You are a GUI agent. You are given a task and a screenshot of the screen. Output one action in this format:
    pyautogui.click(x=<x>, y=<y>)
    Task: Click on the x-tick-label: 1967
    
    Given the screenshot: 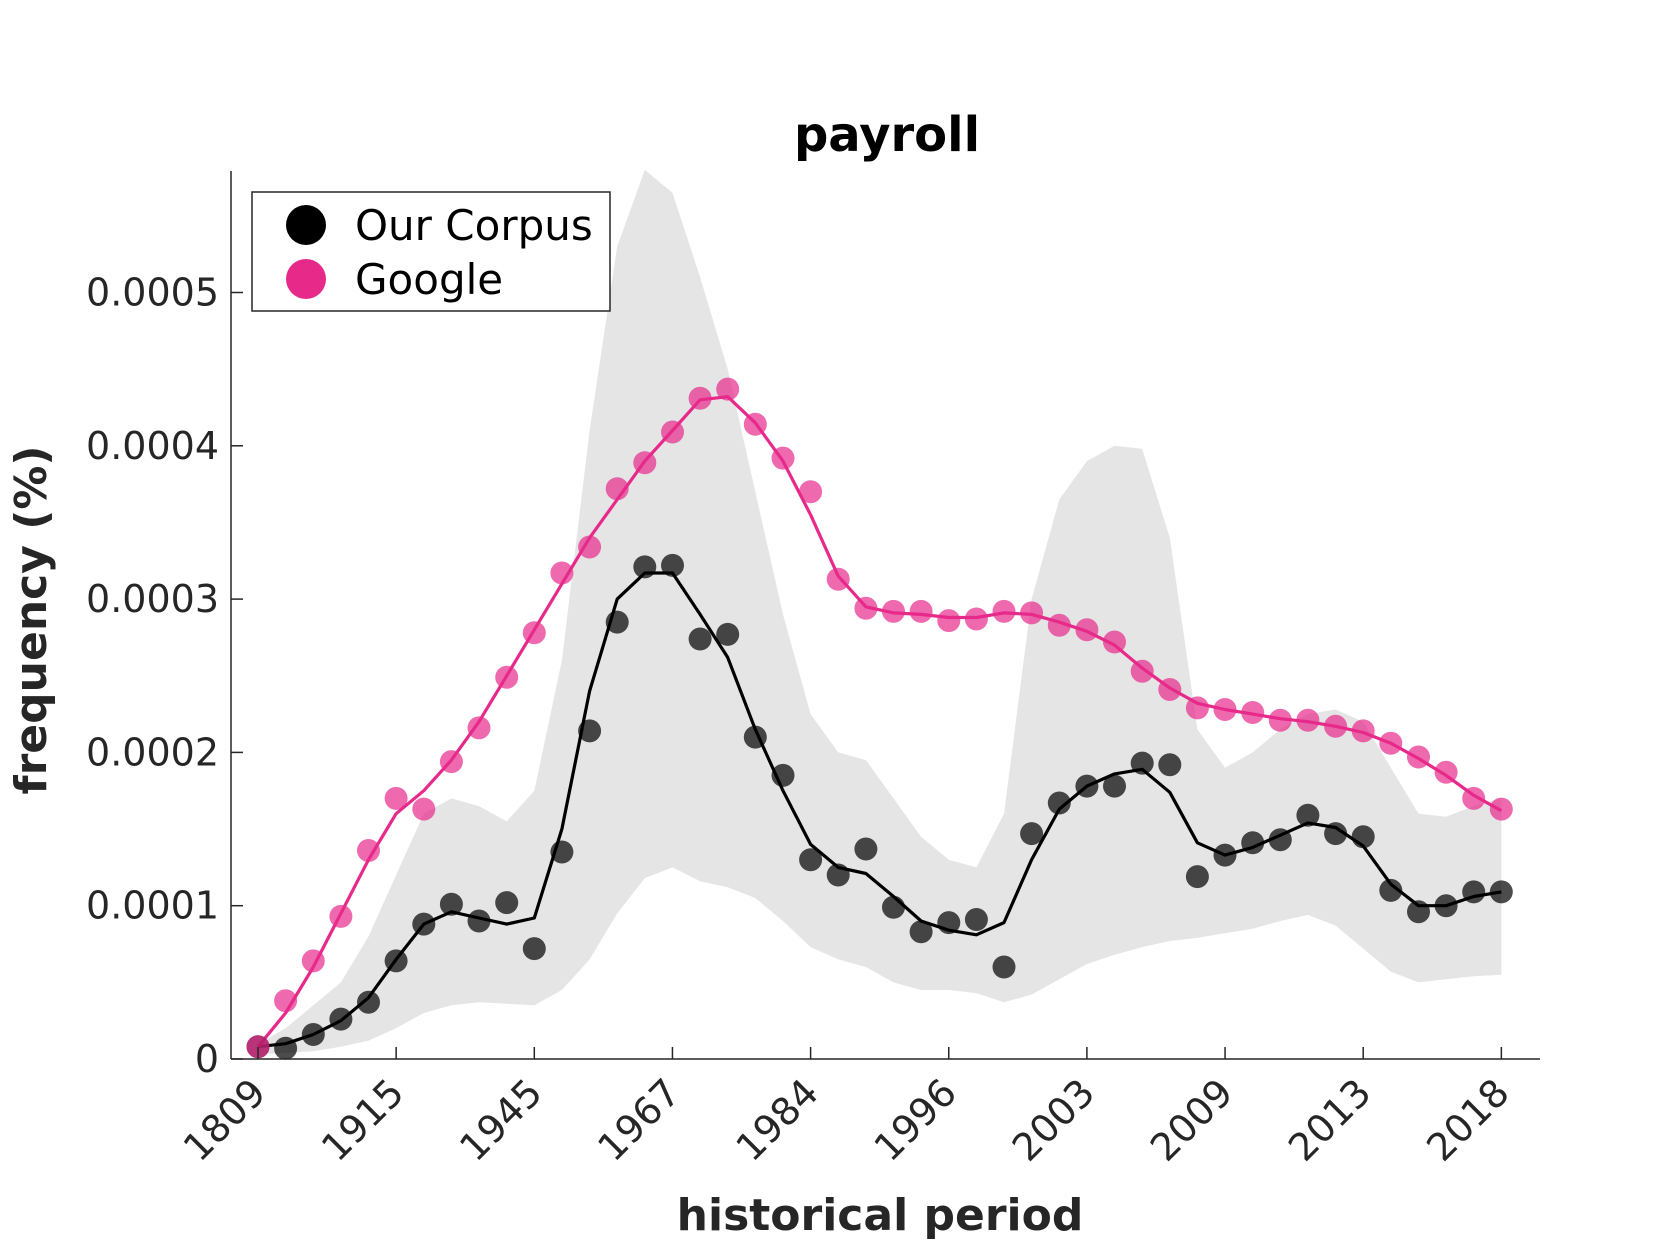 What is the action you would take?
    pyautogui.click(x=639, y=1120)
    